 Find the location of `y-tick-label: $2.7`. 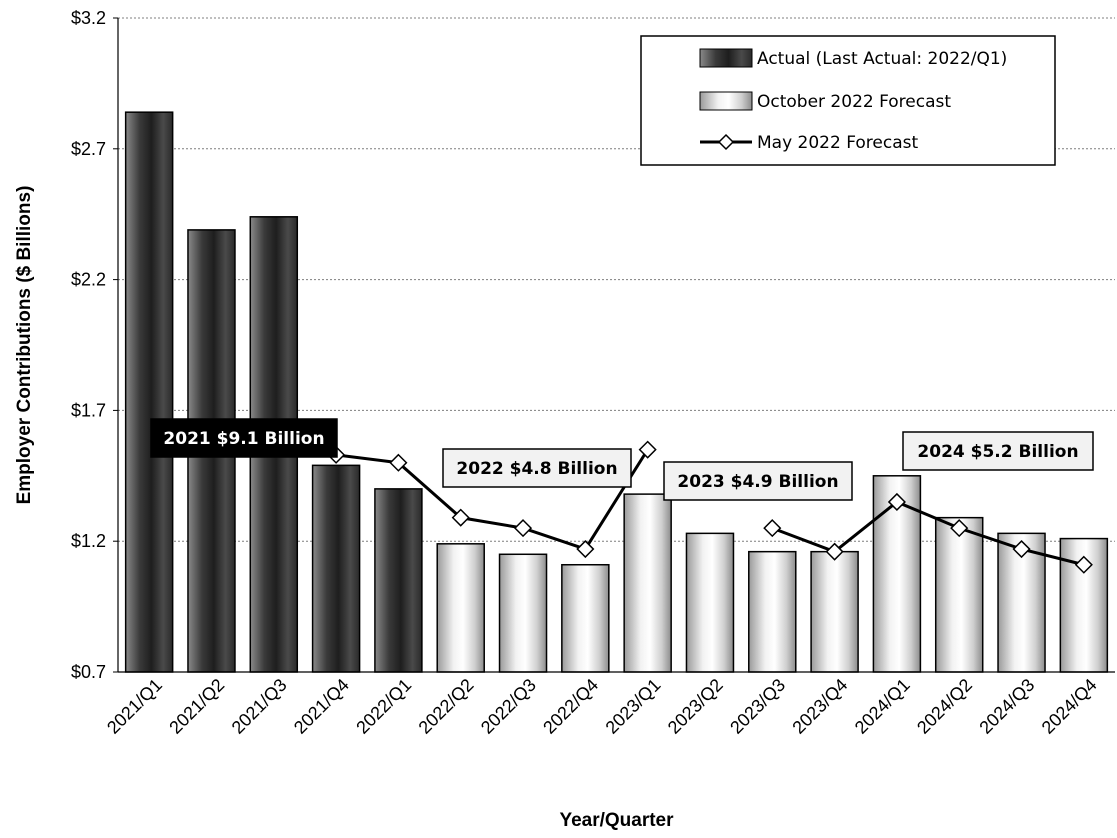

y-tick-label: $2.7 is located at coordinates (88, 149).